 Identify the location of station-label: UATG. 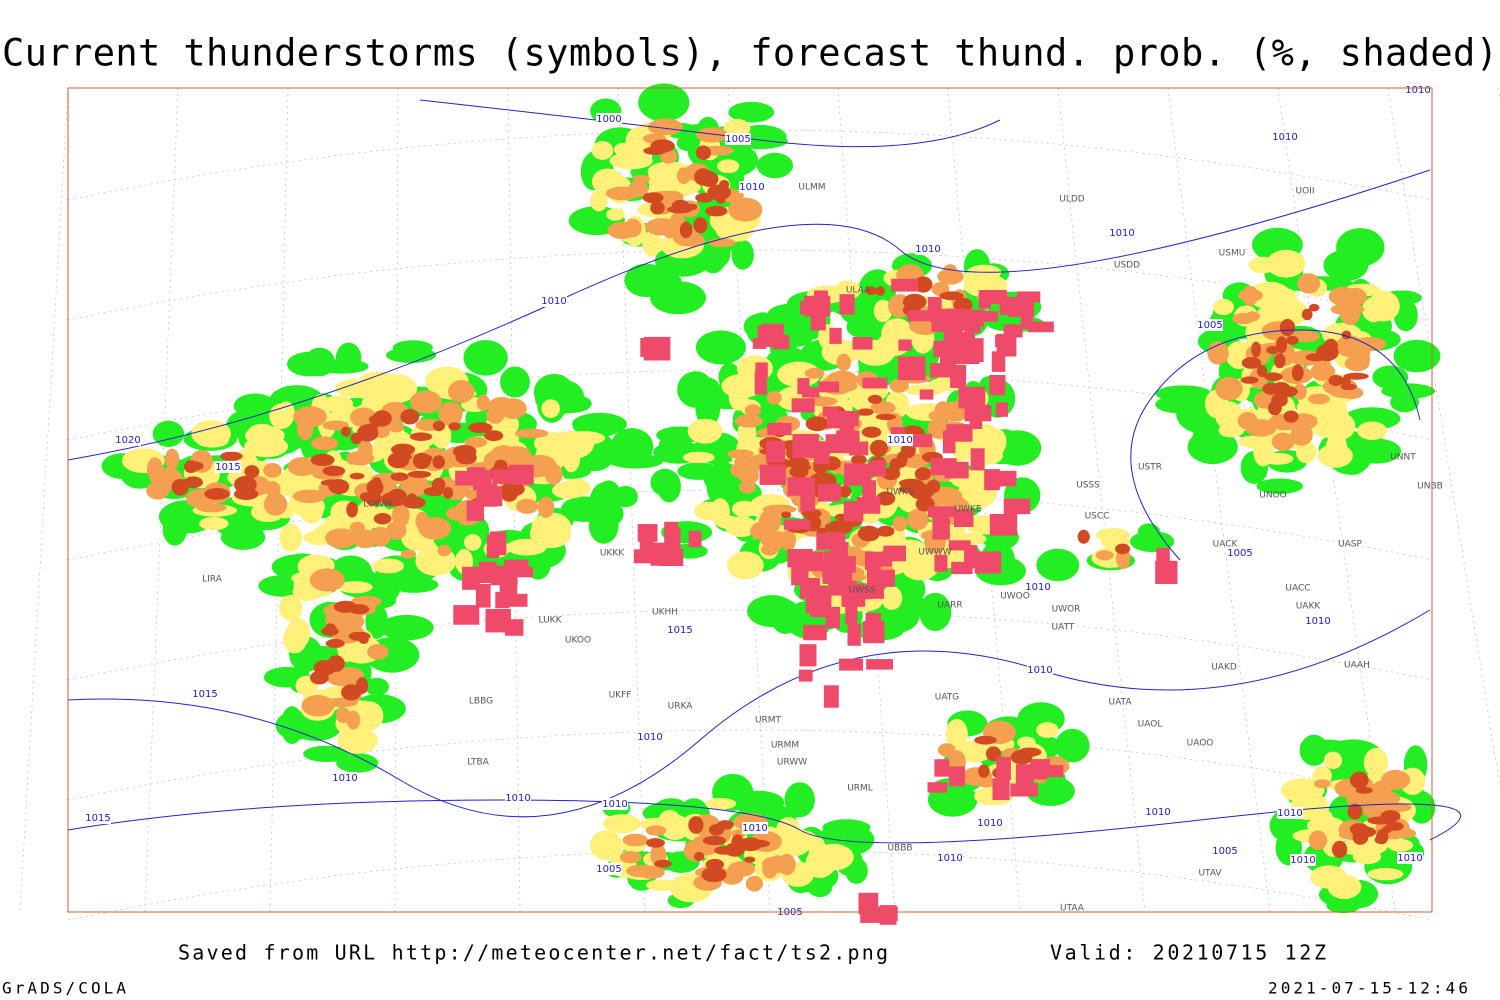
(947, 698).